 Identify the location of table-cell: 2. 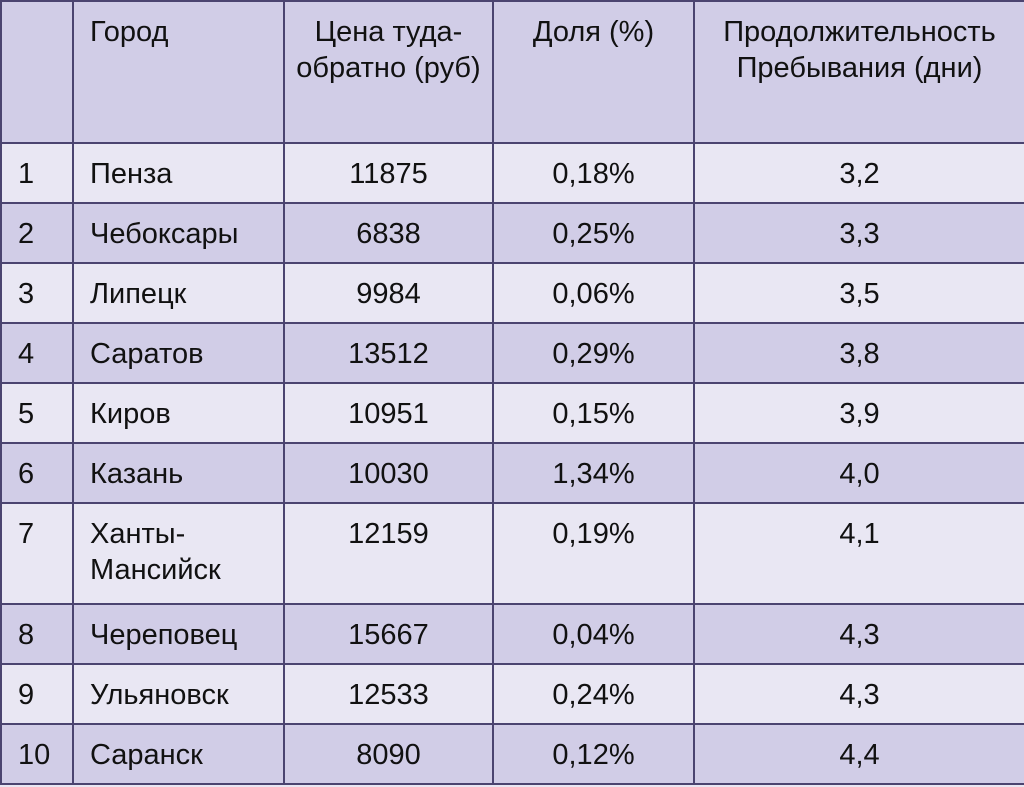
(37, 233).